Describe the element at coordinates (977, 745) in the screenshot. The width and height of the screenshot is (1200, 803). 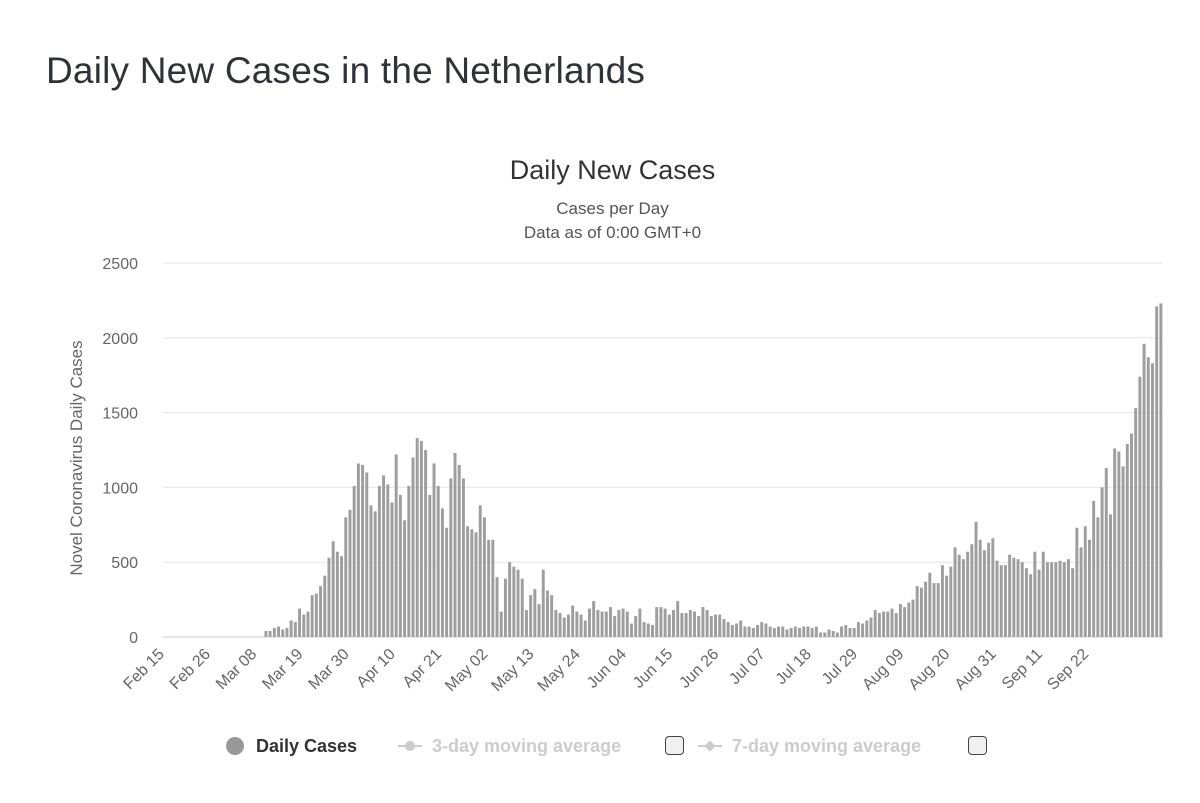
I see `checkbox-7-day-average` at that location.